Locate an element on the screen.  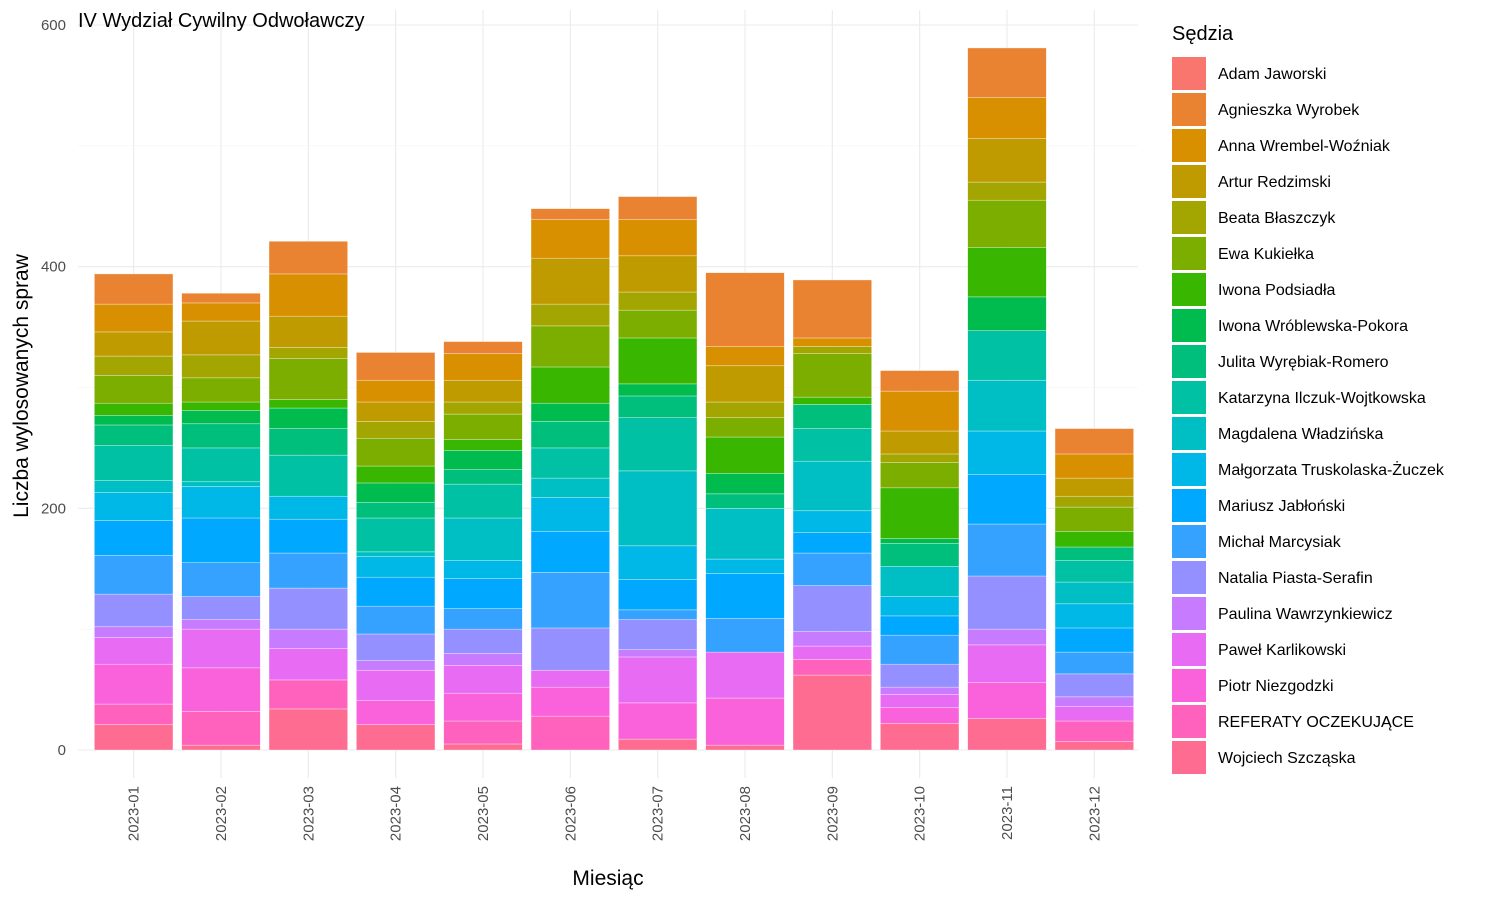
legend-label: Adam Jaworski is located at coordinates (1272, 74).